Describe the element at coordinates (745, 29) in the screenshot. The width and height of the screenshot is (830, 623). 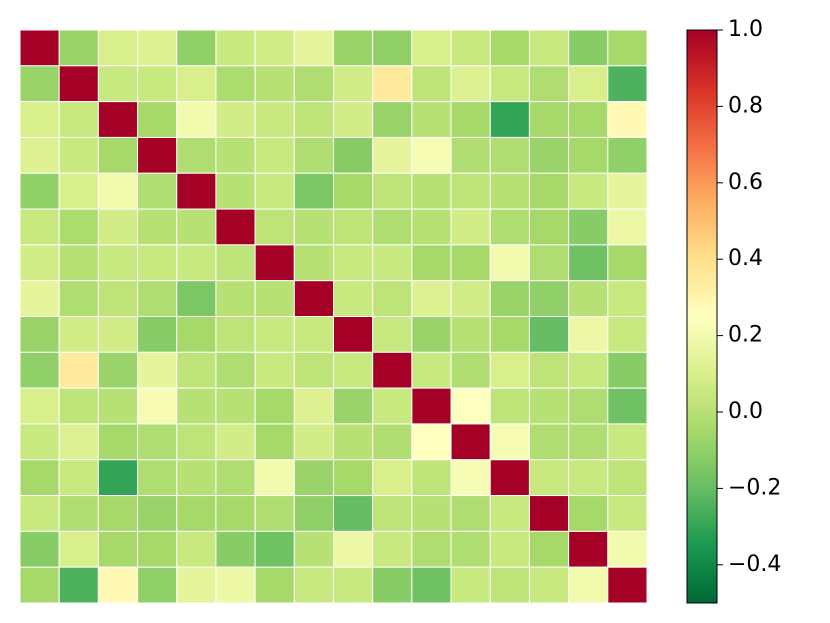
I see `colorbar-tick-label: 1.0` at that location.